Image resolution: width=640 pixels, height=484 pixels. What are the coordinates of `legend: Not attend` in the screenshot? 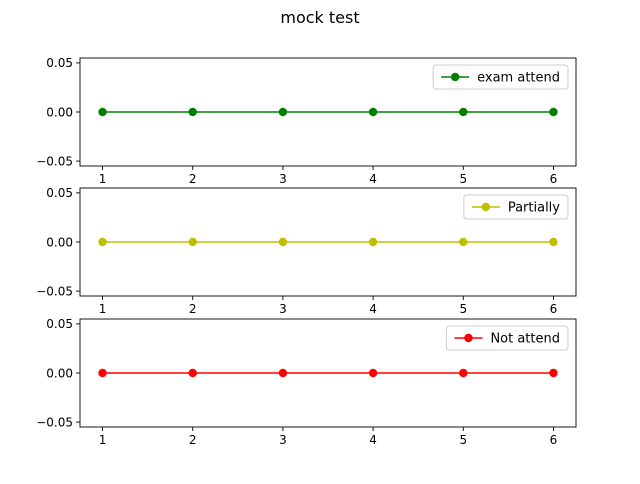 It's located at (507, 338).